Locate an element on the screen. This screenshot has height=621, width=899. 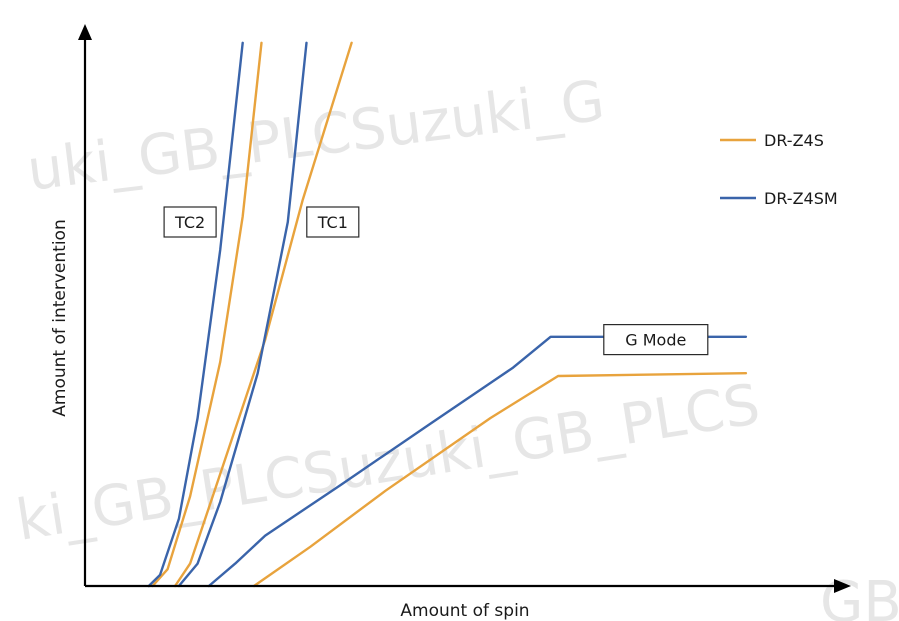
legend-item-dr-z4sm: DR-Z4SM is located at coordinates (779, 198).